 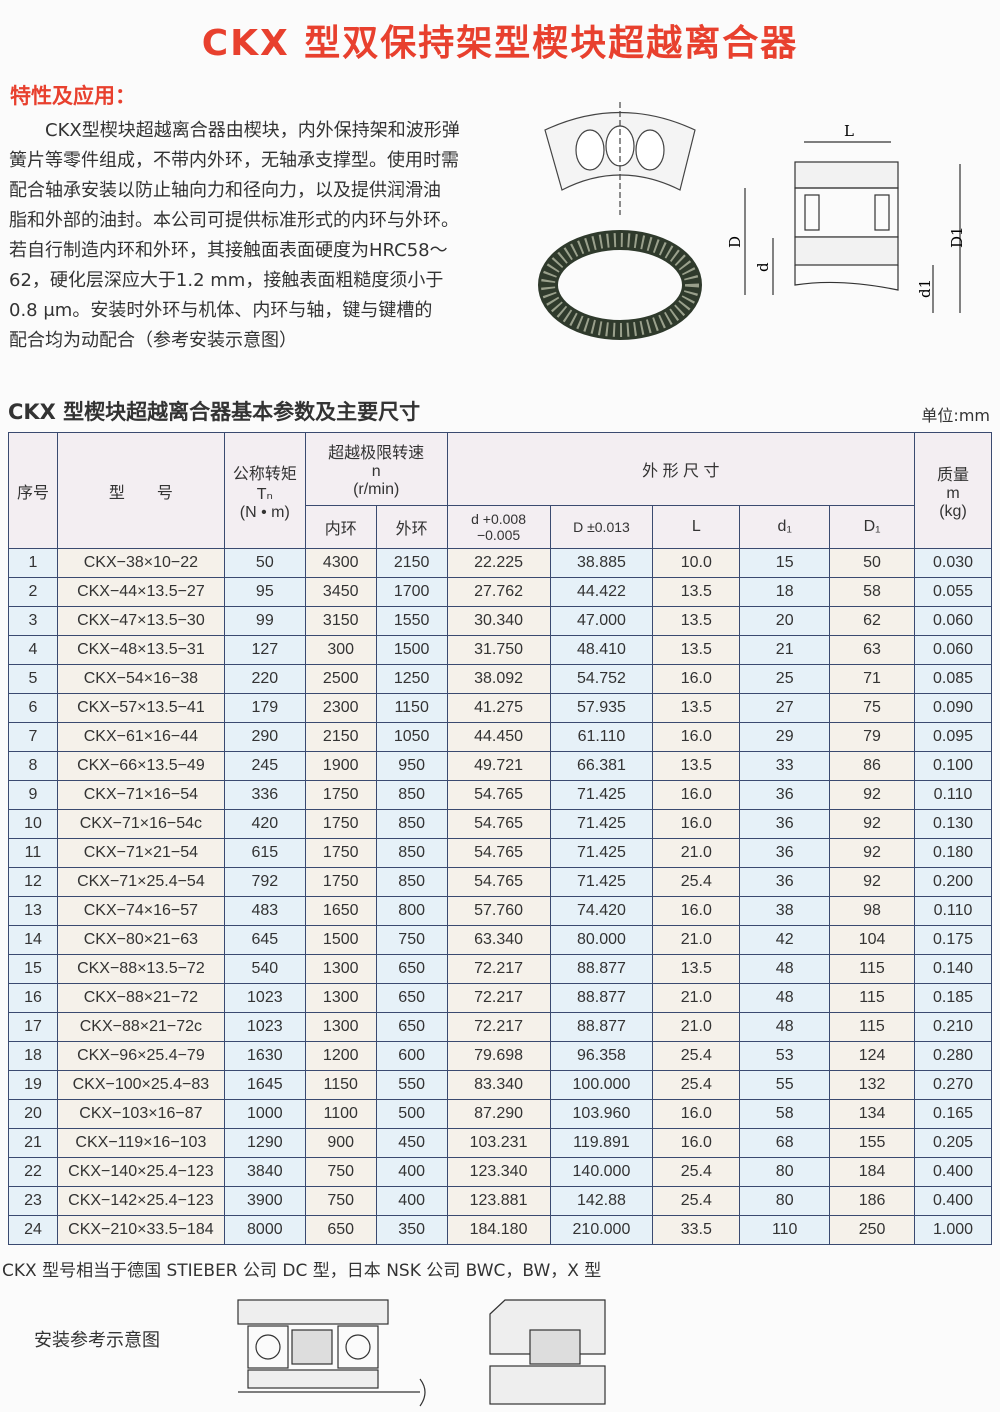 What do you see at coordinates (226, 280) in the screenshot?
I see `intro-line: 62，硬化层深应大于1.2 mm，接触表面粗糙度须小于` at bounding box center [226, 280].